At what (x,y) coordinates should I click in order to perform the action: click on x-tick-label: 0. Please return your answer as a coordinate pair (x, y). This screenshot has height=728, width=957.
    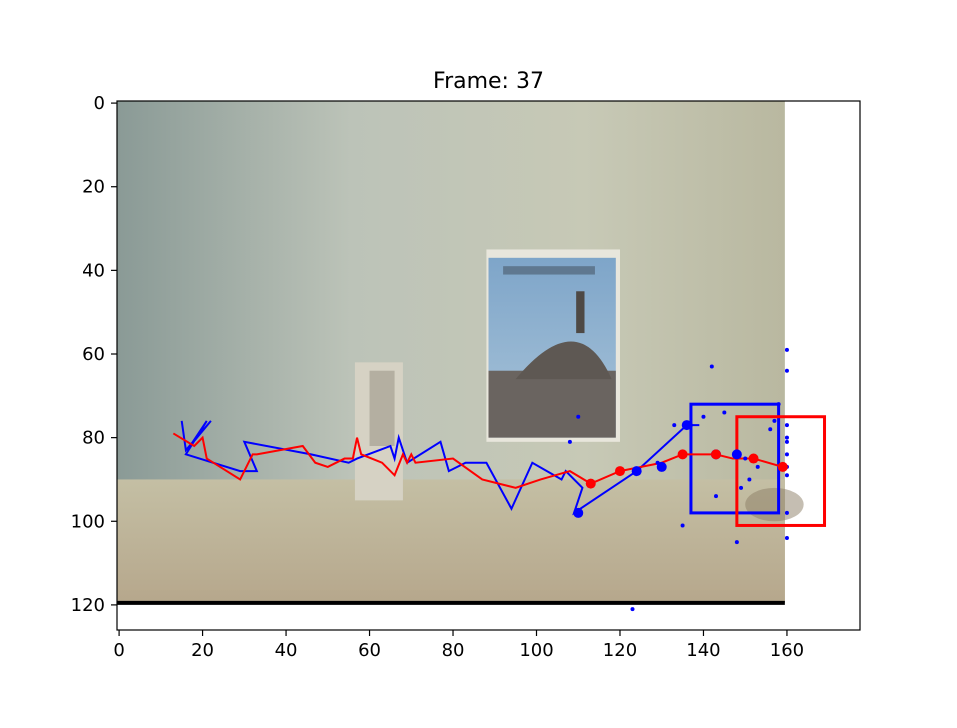
    Looking at the image, I should click on (118, 650).